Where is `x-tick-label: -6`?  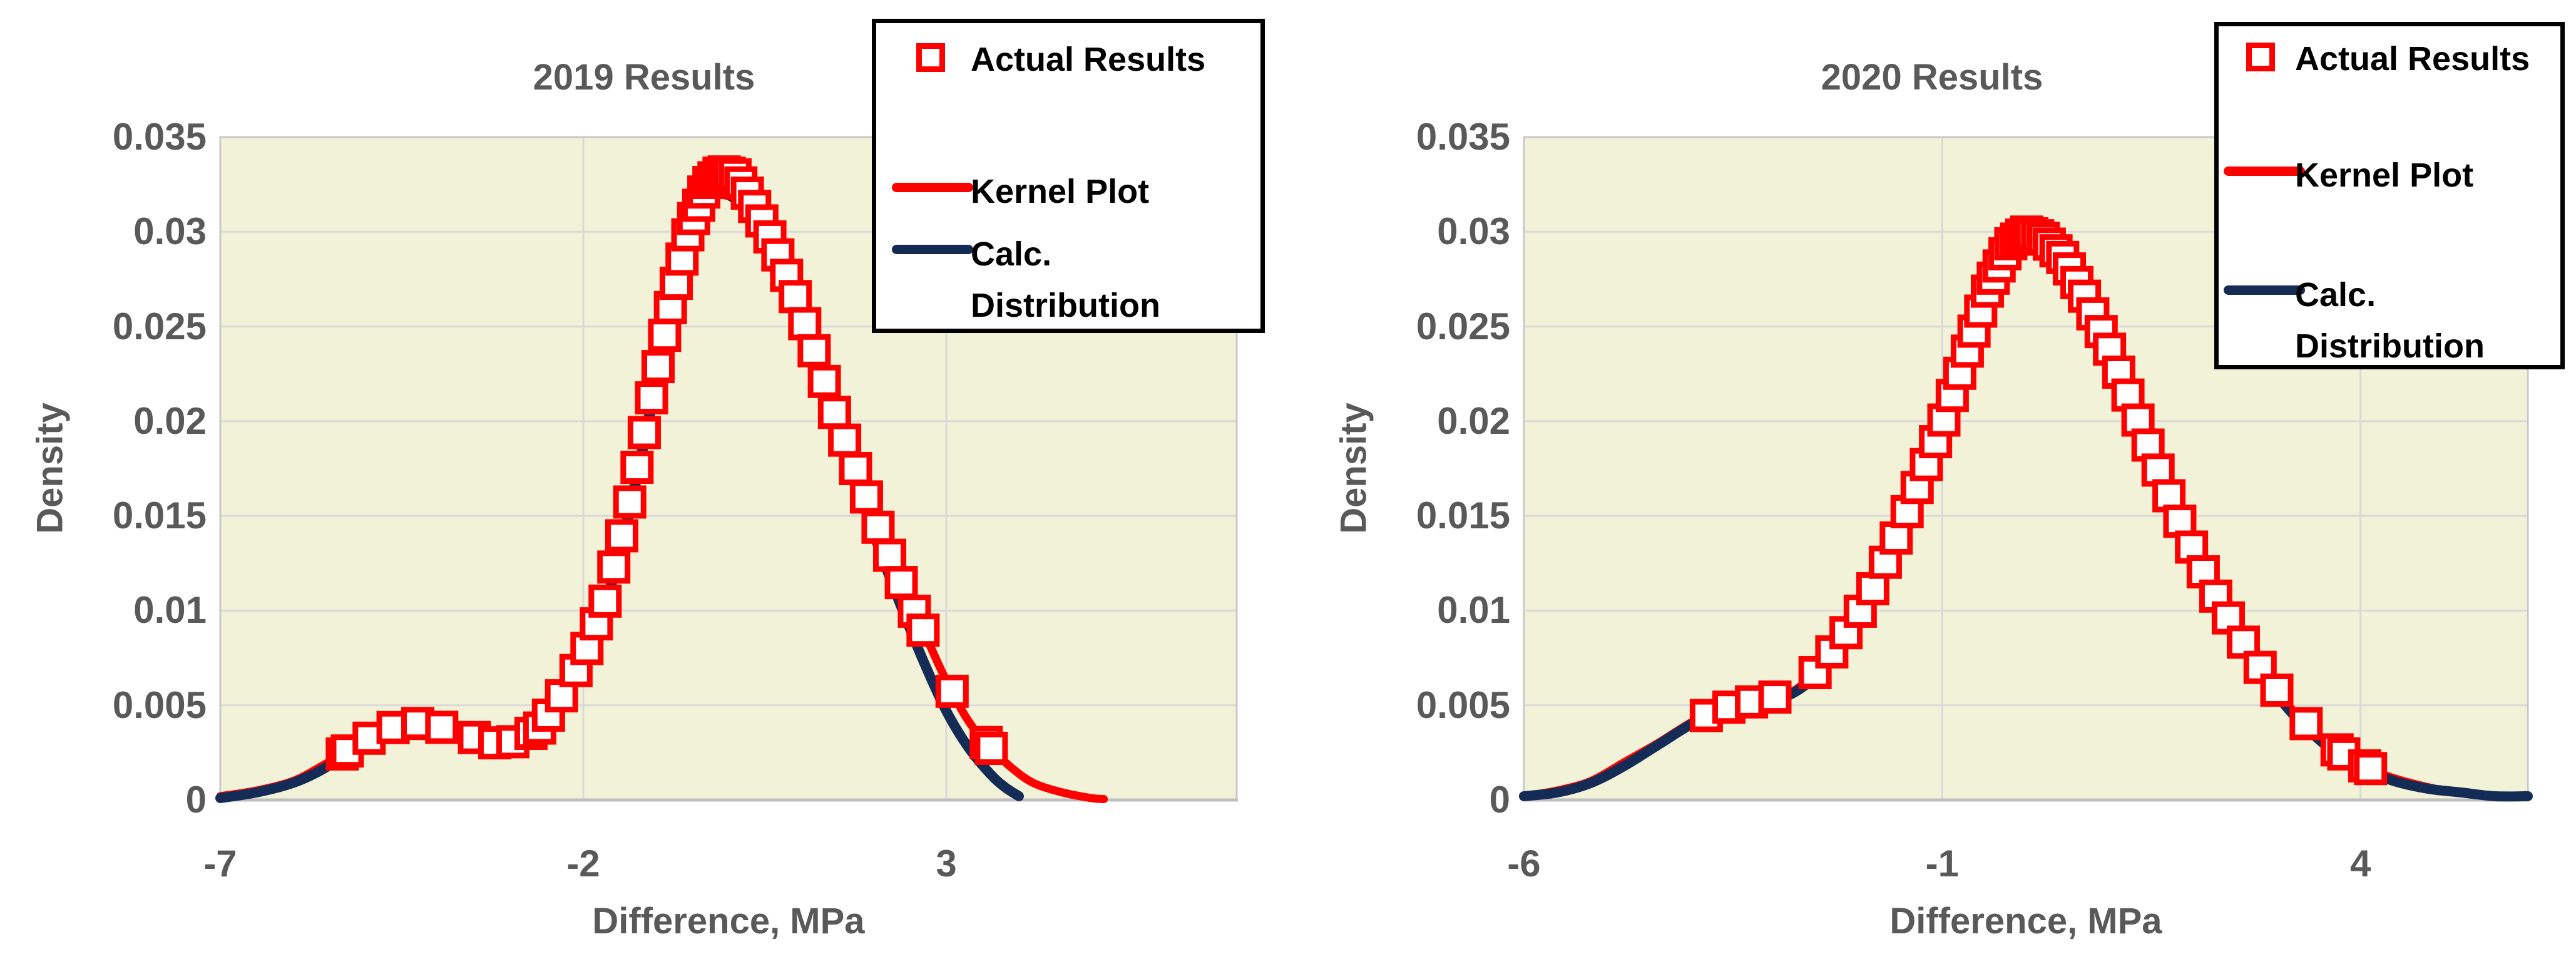
x-tick-label: -6 is located at coordinates (1524, 864).